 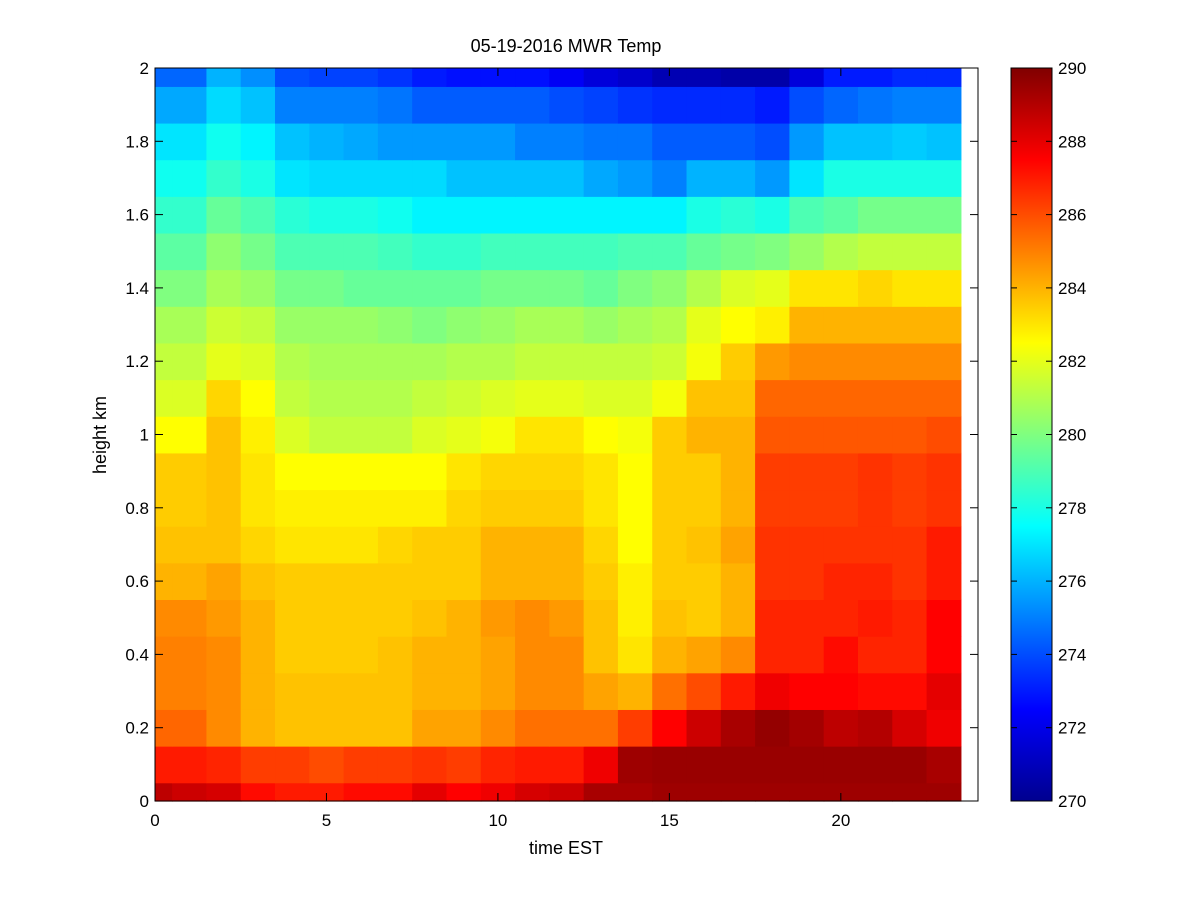 What do you see at coordinates (1072, 215) in the screenshot?
I see `colorbar-tick-label: 286` at bounding box center [1072, 215].